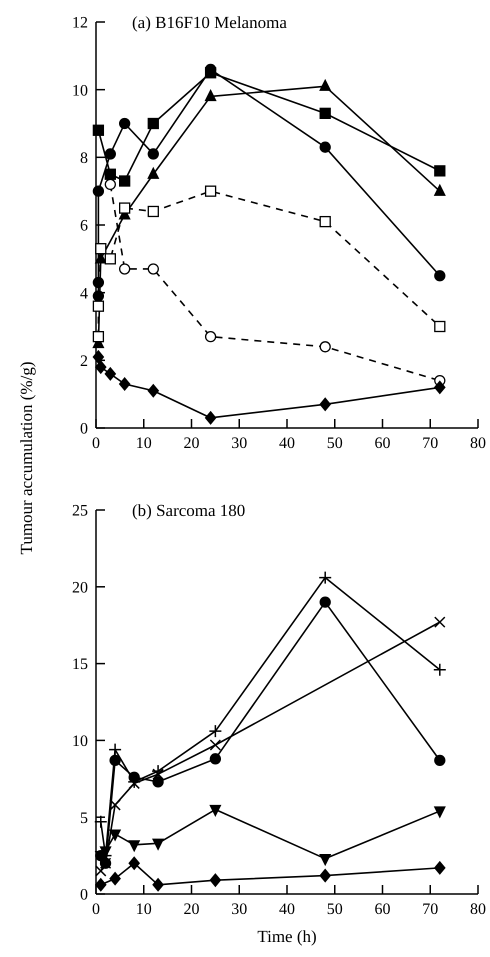 This screenshot has width=490, height=957. I want to click on y-tick-label: 5, so click(84, 818).